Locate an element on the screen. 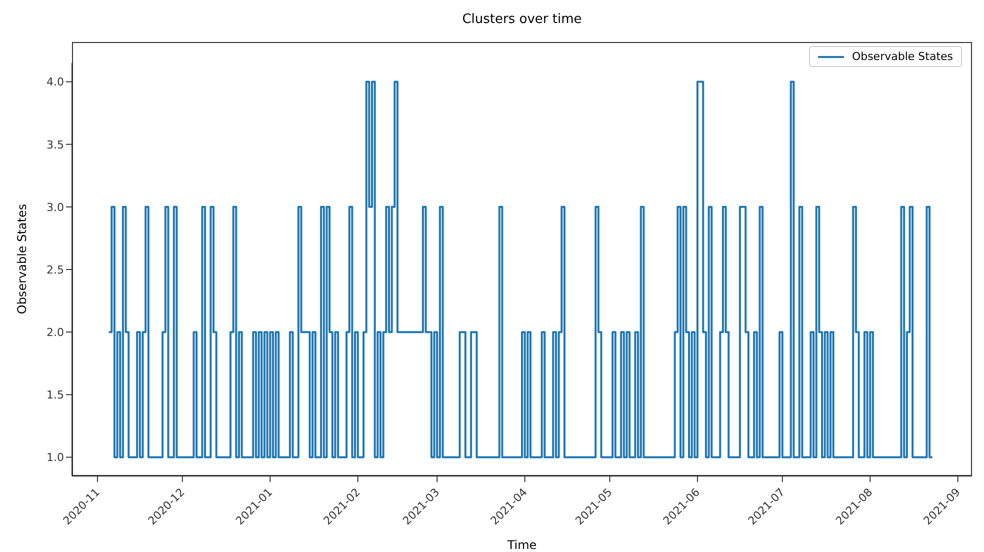 The height and width of the screenshot is (552, 984). y-tick-label: 2.5 is located at coordinates (55, 269).